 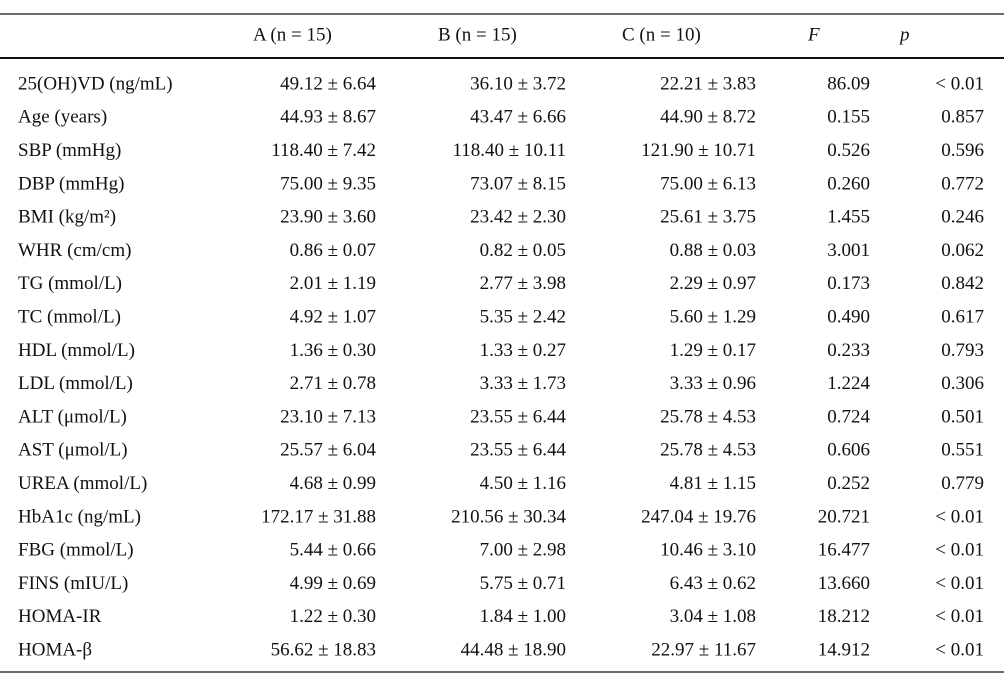 What do you see at coordinates (76, 350) in the screenshot?
I see `row-label: HDL (mmol/L)` at bounding box center [76, 350].